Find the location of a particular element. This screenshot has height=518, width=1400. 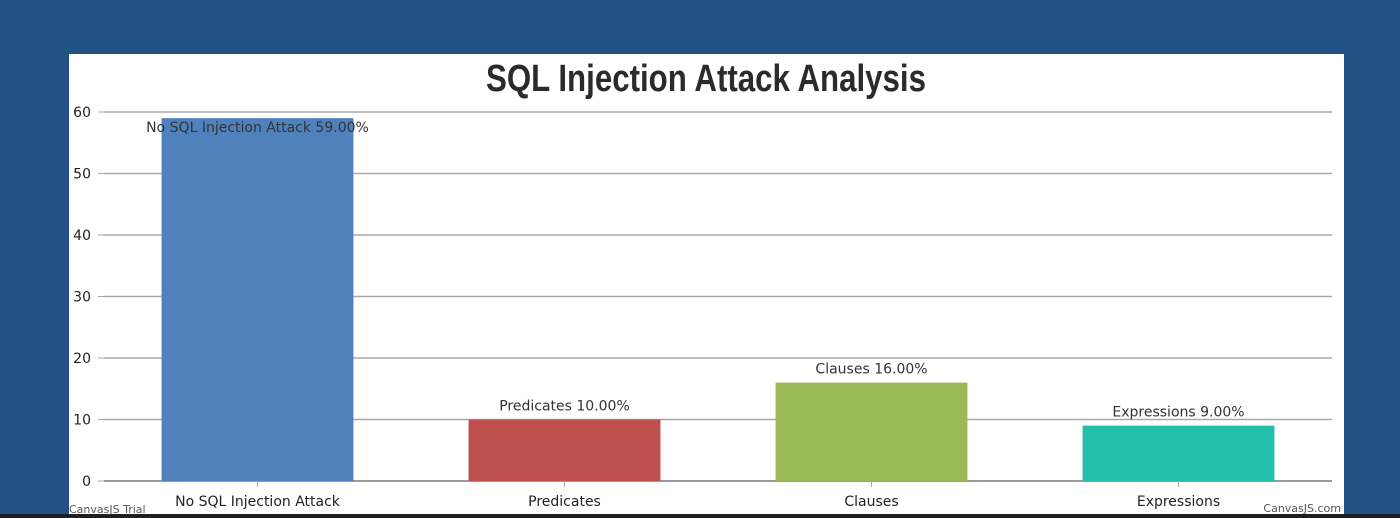

data-label-2: Clauses 16.00% is located at coordinates (871, 370).